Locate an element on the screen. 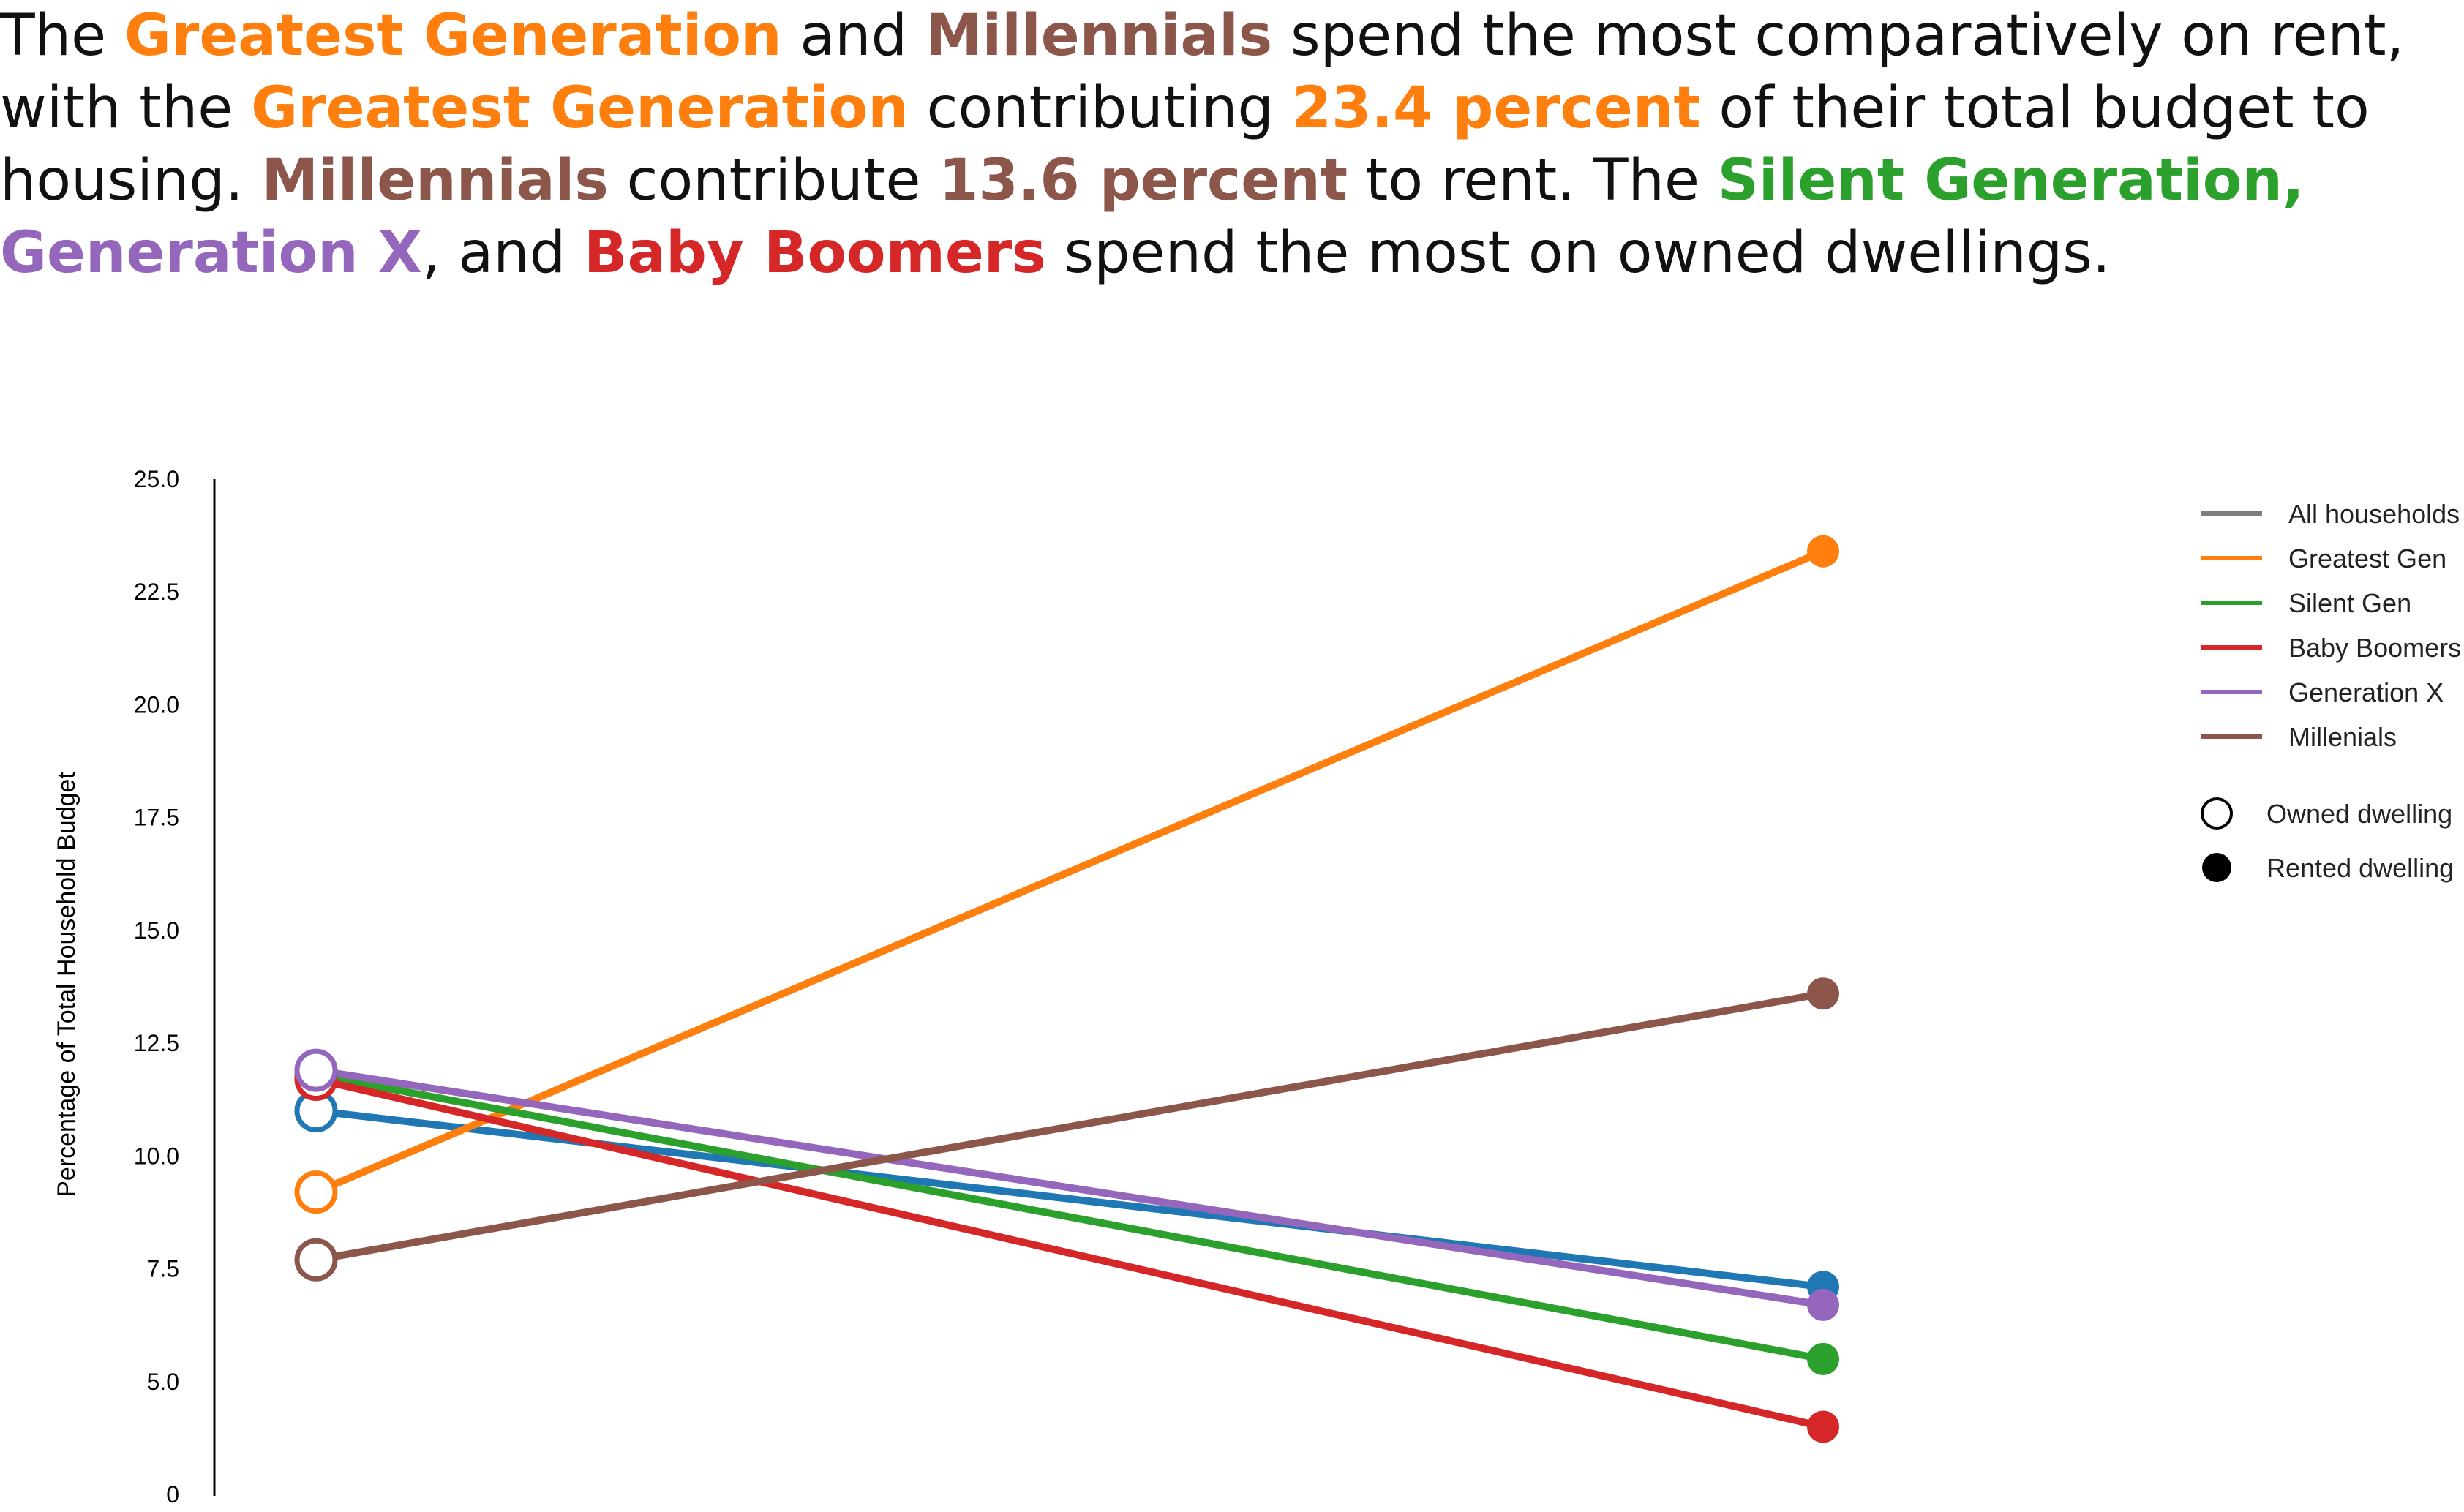  legend-label-greatest-gen: Greatest Gen is located at coordinates (2367, 559).